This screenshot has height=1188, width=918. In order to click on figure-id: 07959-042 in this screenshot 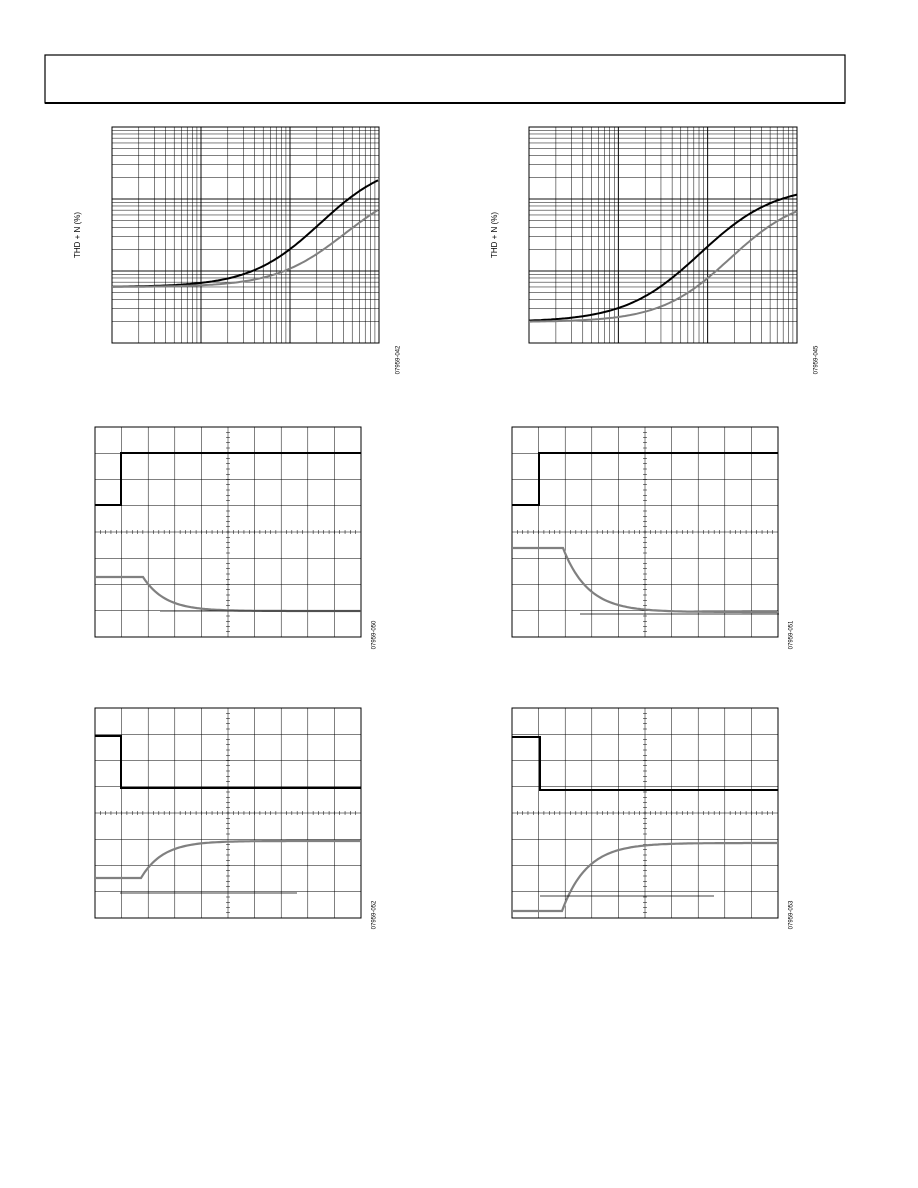, I will do `click(399, 359)`.